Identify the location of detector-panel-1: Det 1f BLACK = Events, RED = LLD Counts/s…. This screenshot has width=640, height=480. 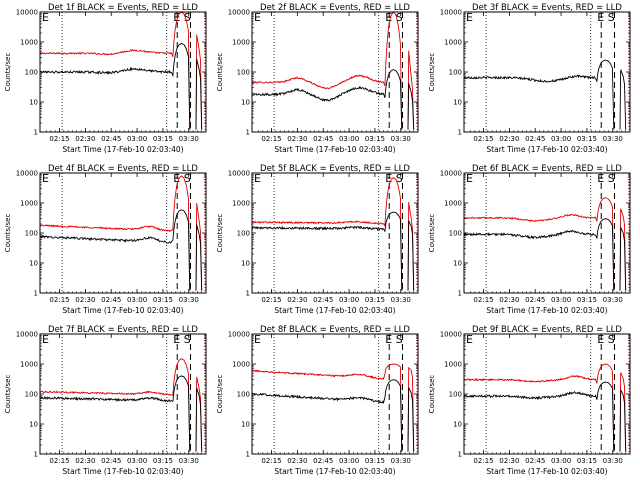
(105, 78).